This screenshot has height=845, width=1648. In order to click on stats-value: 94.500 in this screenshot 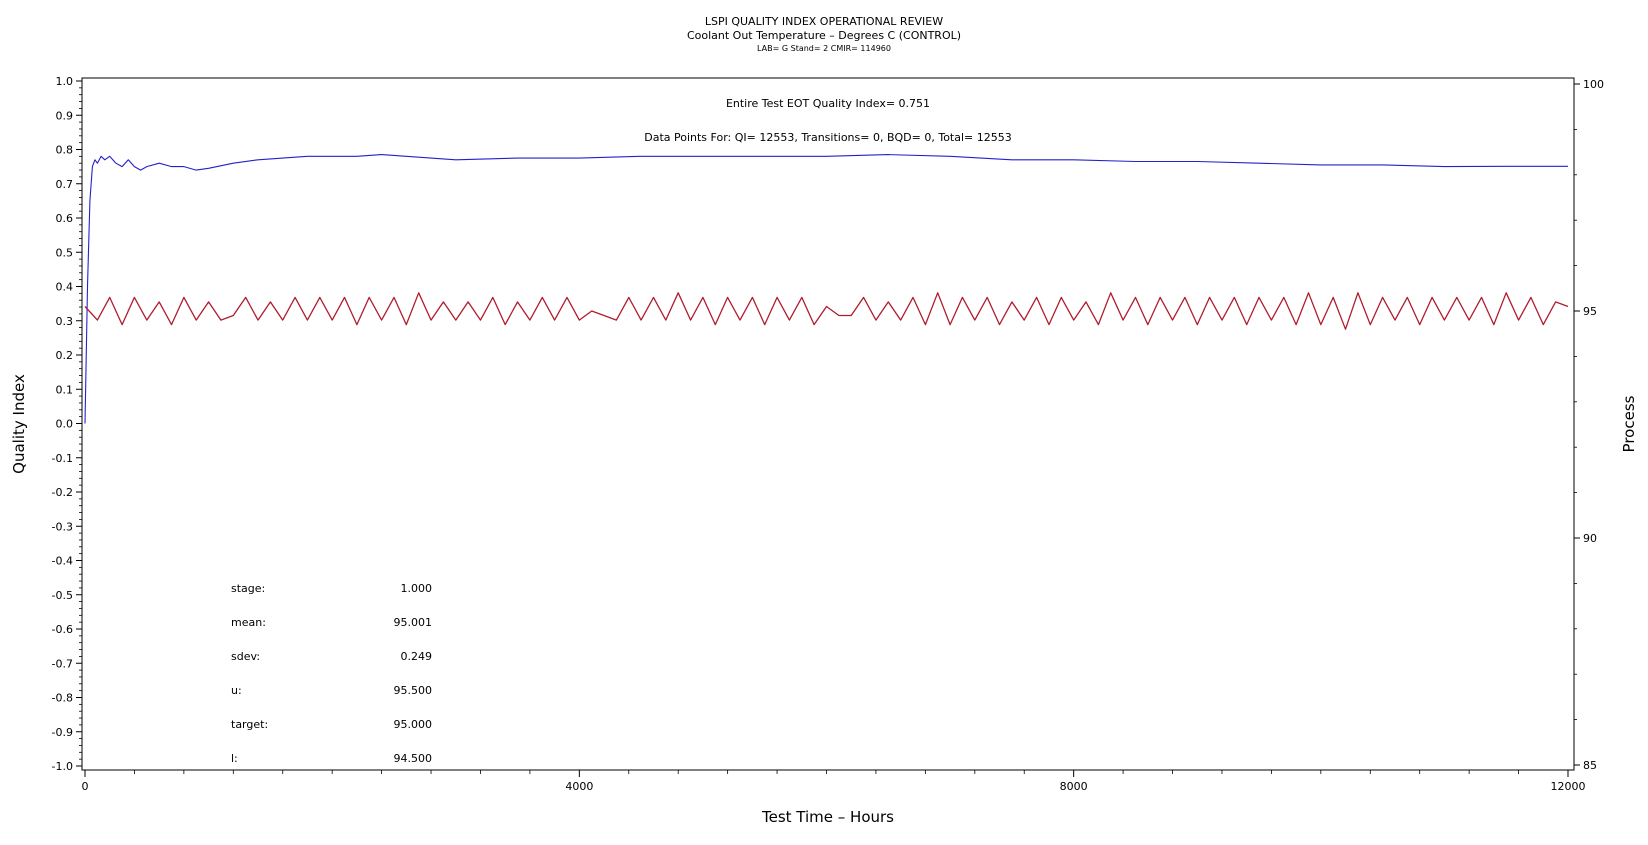, I will do `click(413, 758)`.